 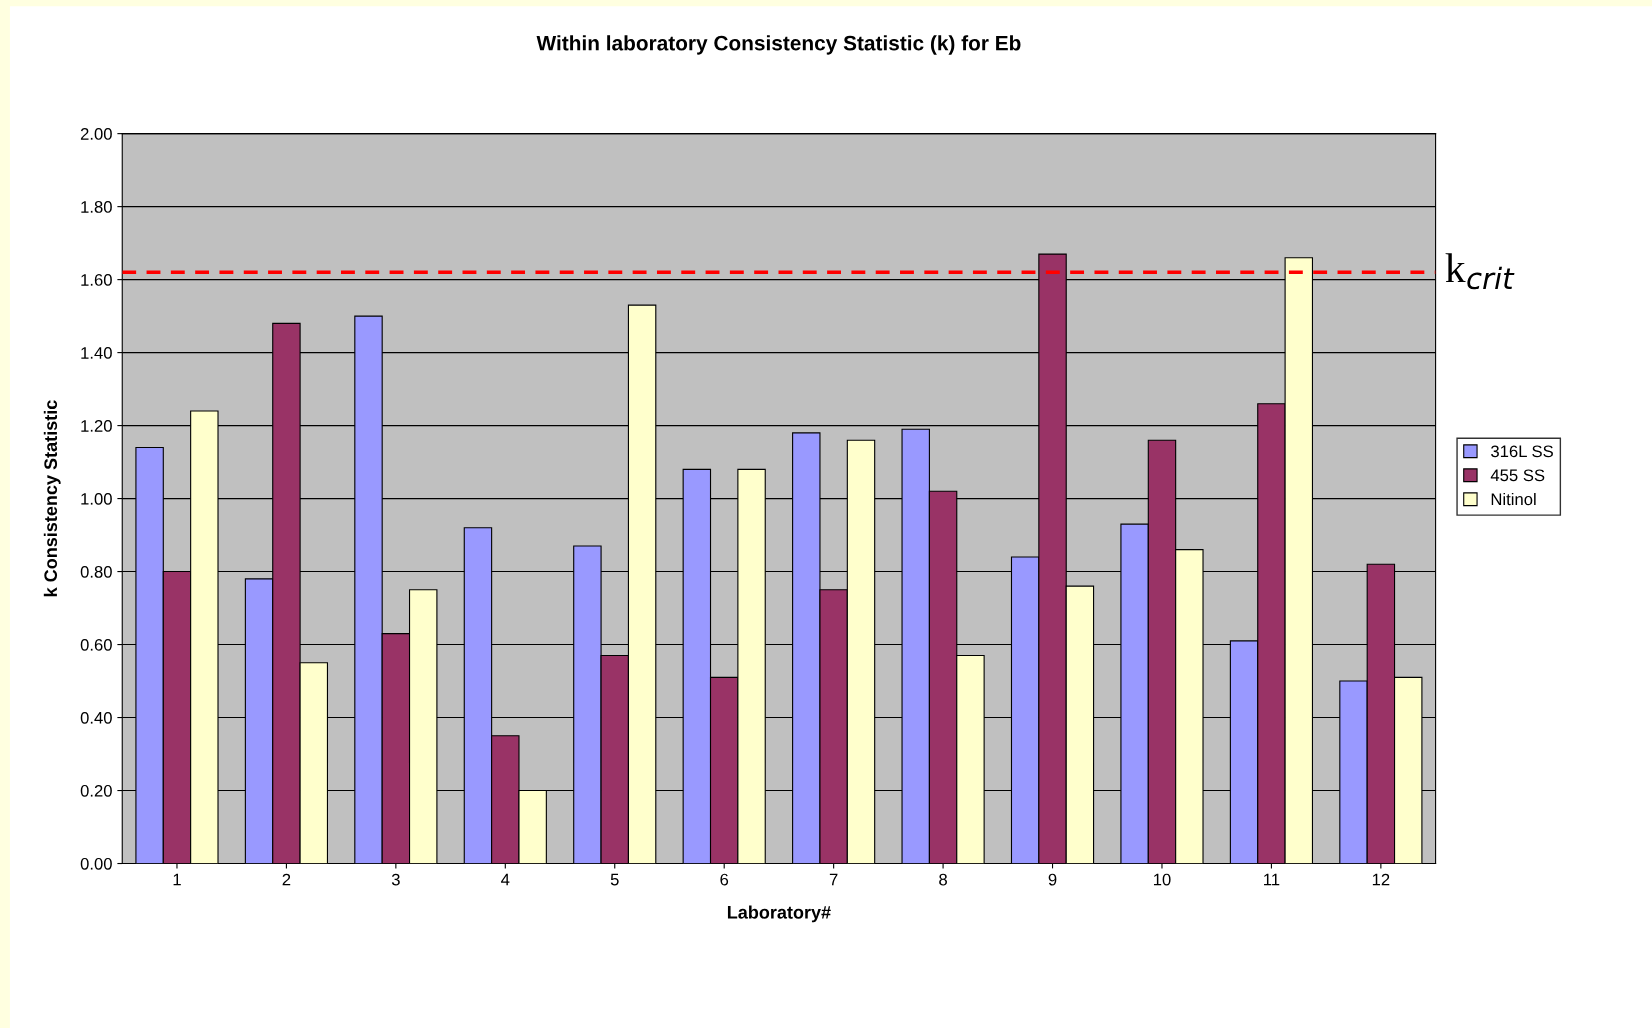 What do you see at coordinates (833, 879) in the screenshot?
I see `x-tick-label: 7` at bounding box center [833, 879].